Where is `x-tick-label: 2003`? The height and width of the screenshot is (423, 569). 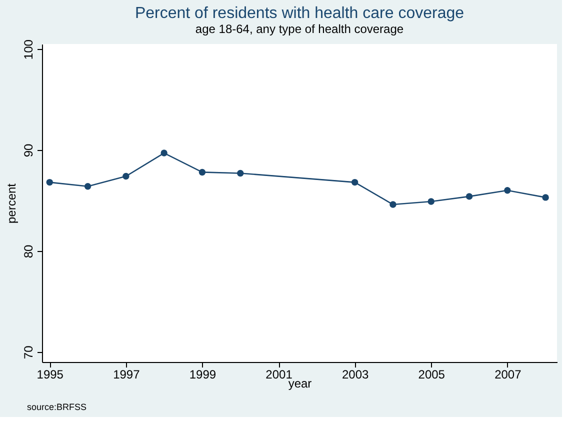
x-tick-label: 2003 is located at coordinates (355, 375).